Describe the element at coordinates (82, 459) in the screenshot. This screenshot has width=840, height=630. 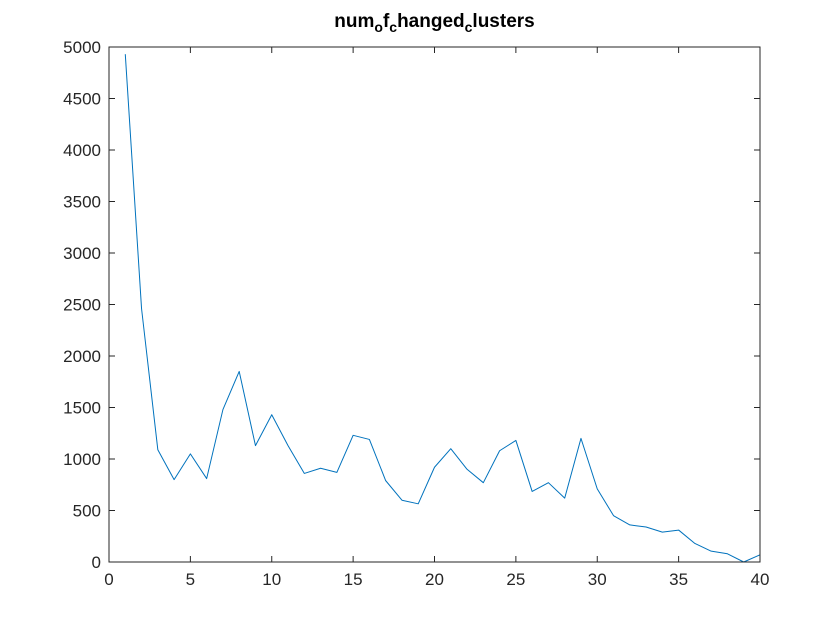
I see `y-tick-label: 1000` at that location.